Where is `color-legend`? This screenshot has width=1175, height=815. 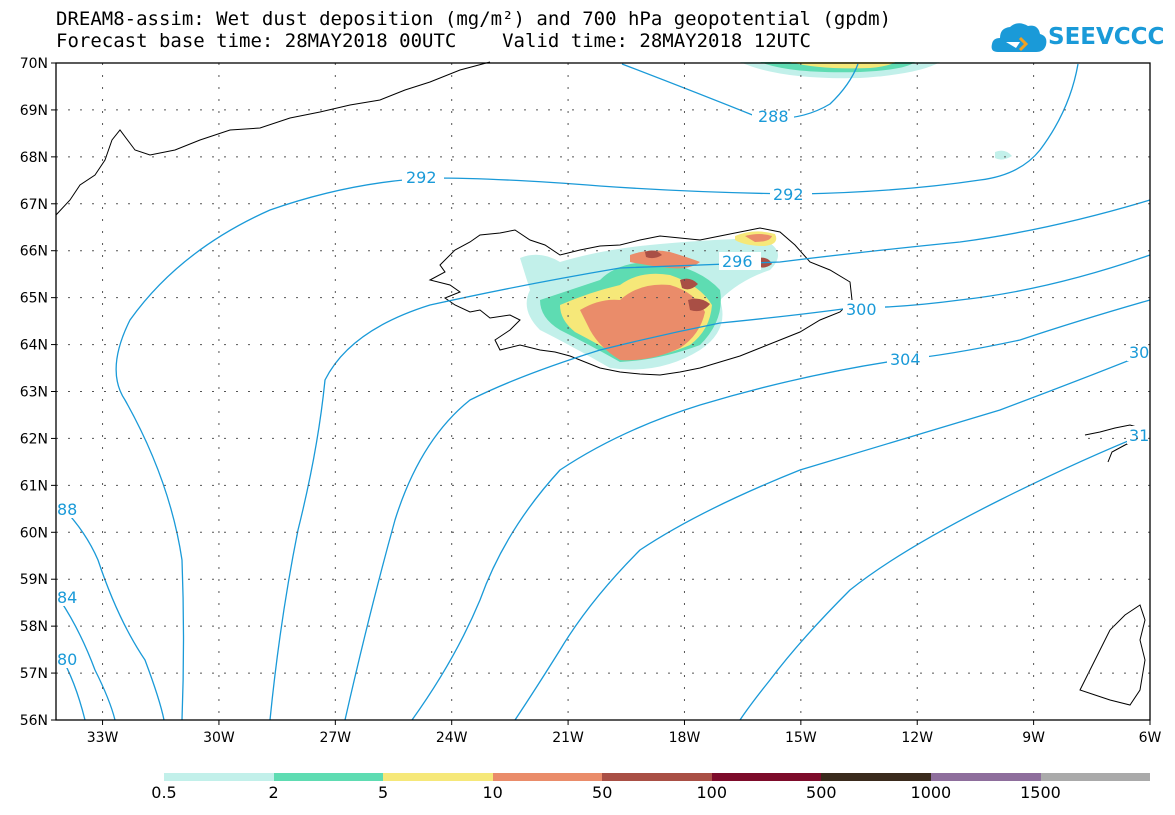 color-legend is located at coordinates (657, 777).